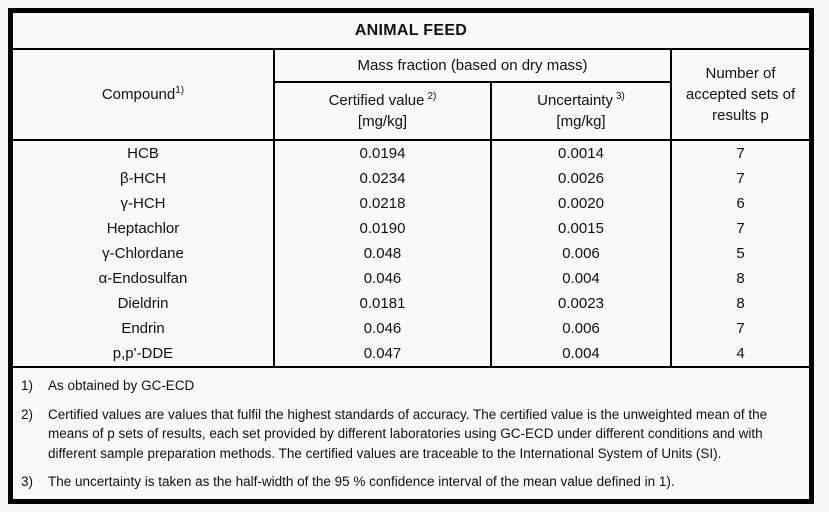  What do you see at coordinates (383, 153) in the screenshot?
I see `cell-certified-value: 0.0194` at bounding box center [383, 153].